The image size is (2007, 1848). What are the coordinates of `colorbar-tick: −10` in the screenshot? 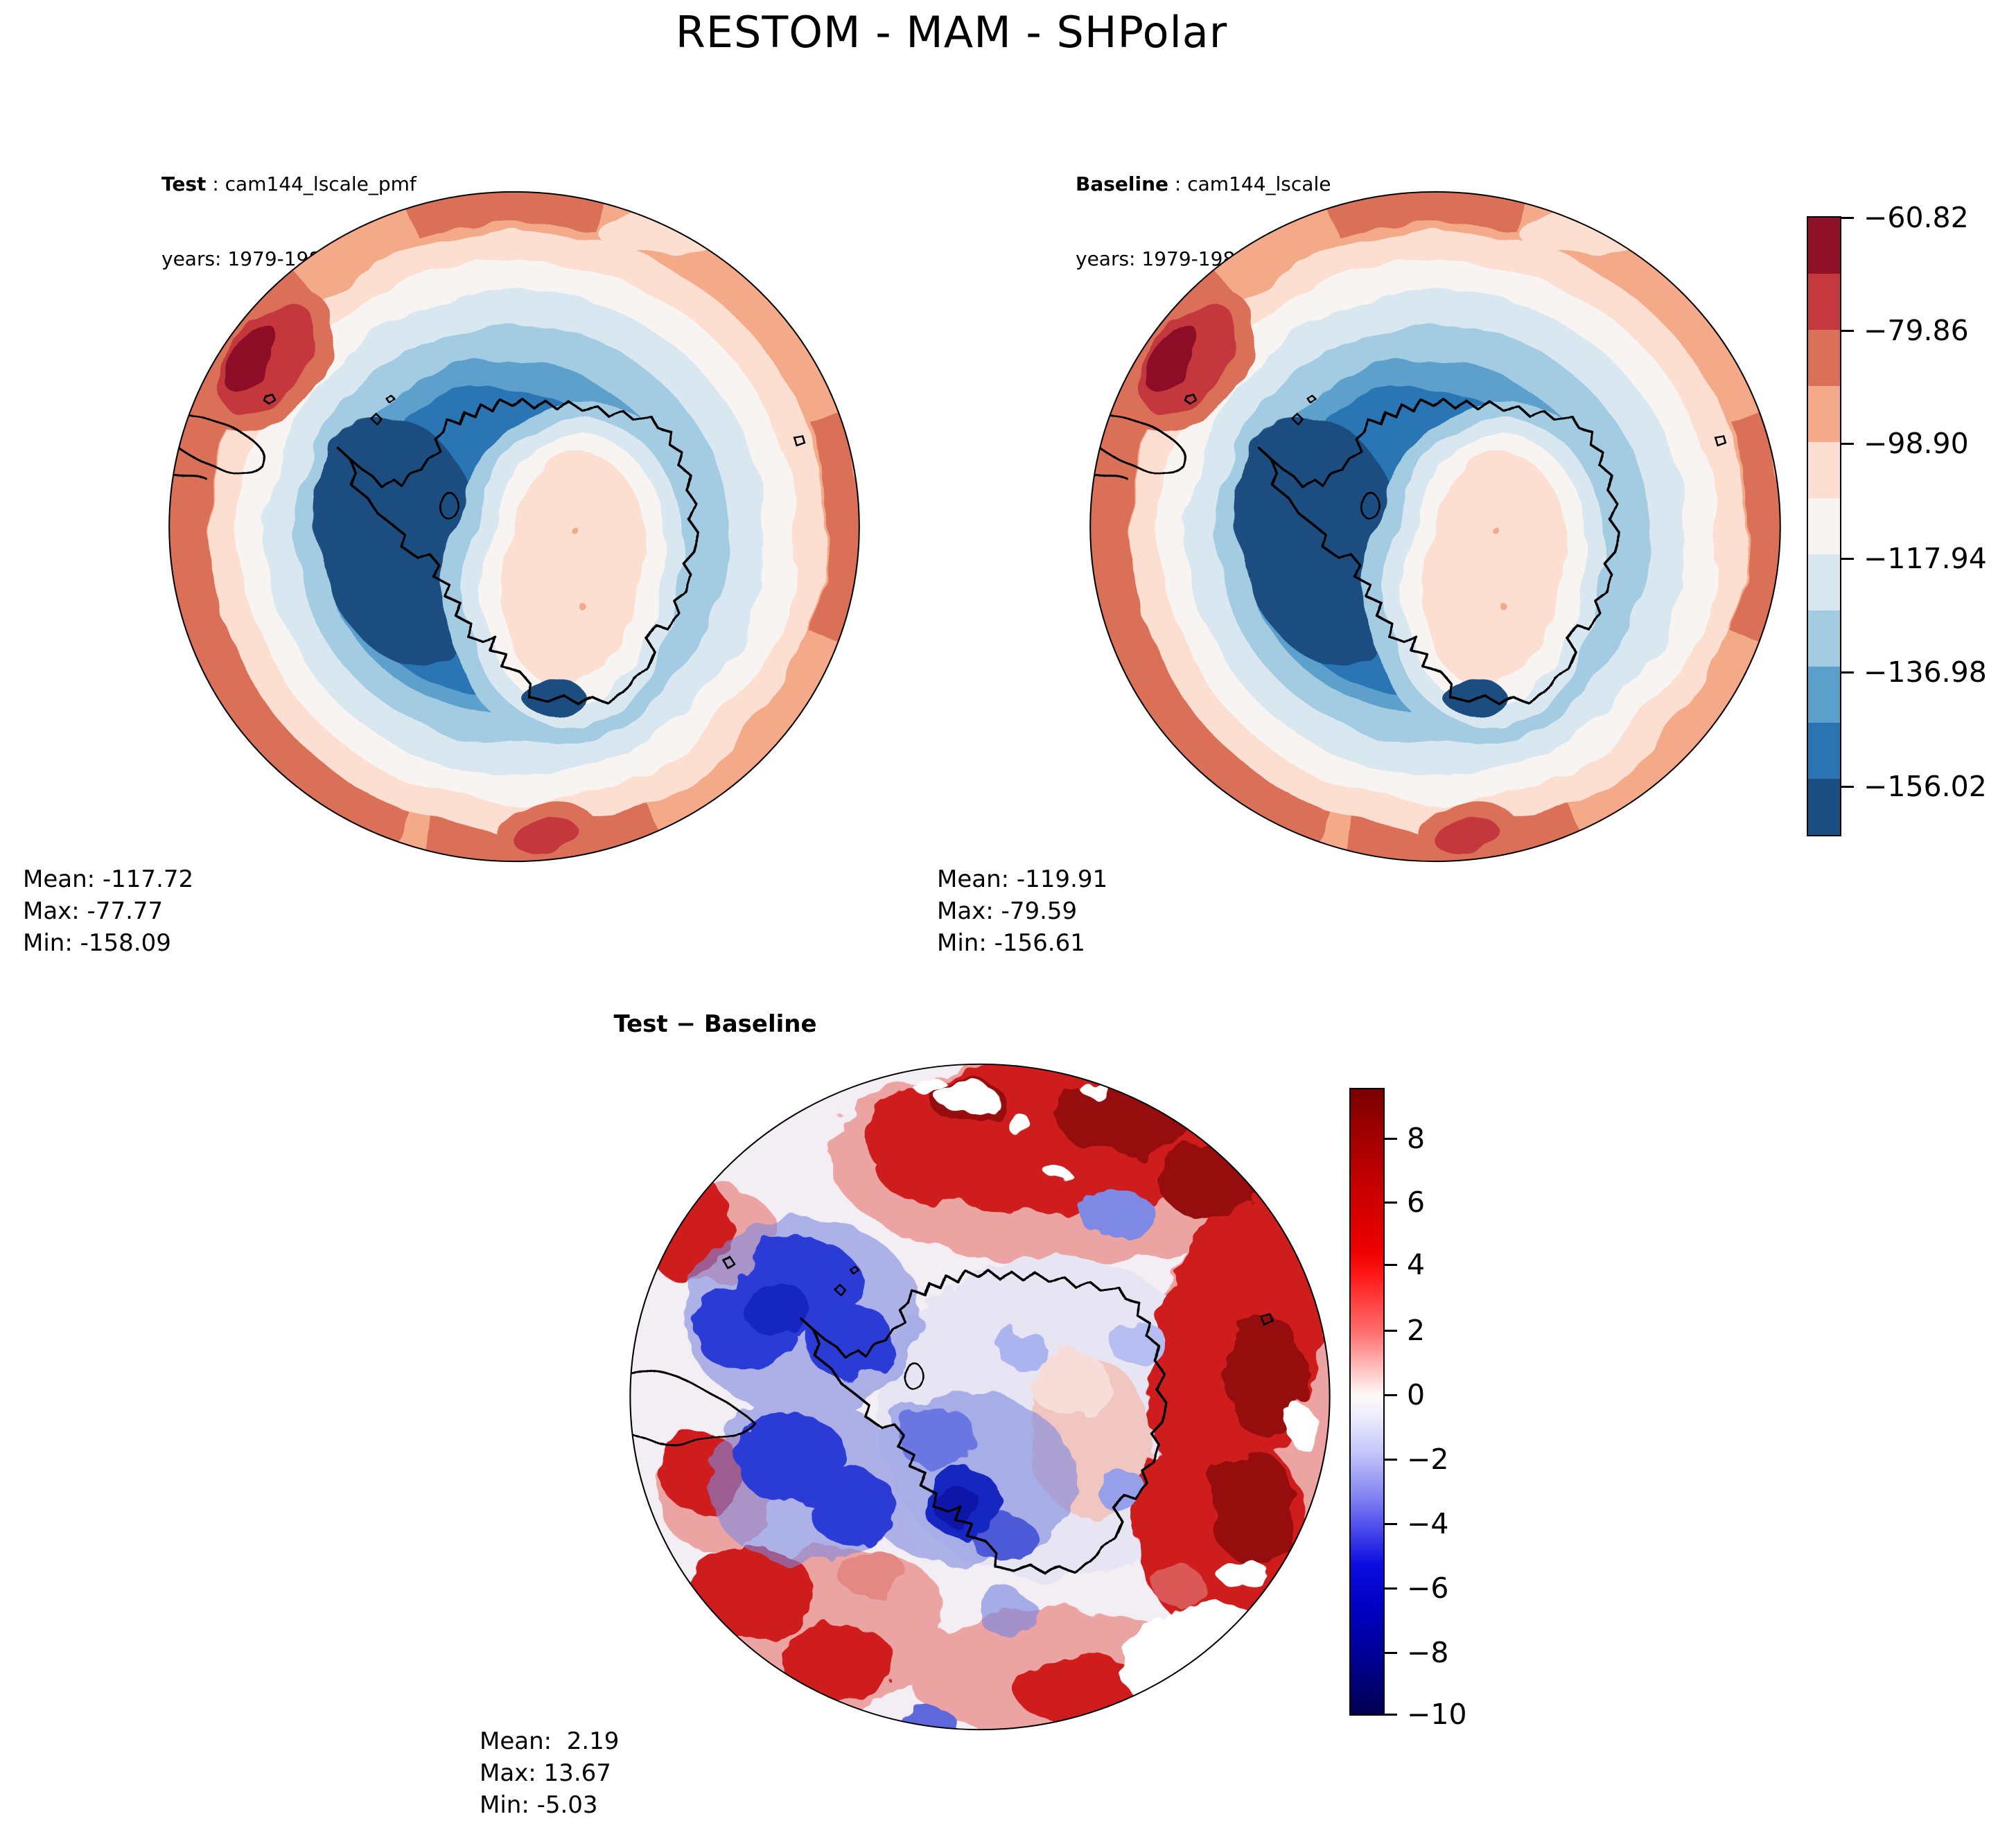 It's located at (1426, 1714).